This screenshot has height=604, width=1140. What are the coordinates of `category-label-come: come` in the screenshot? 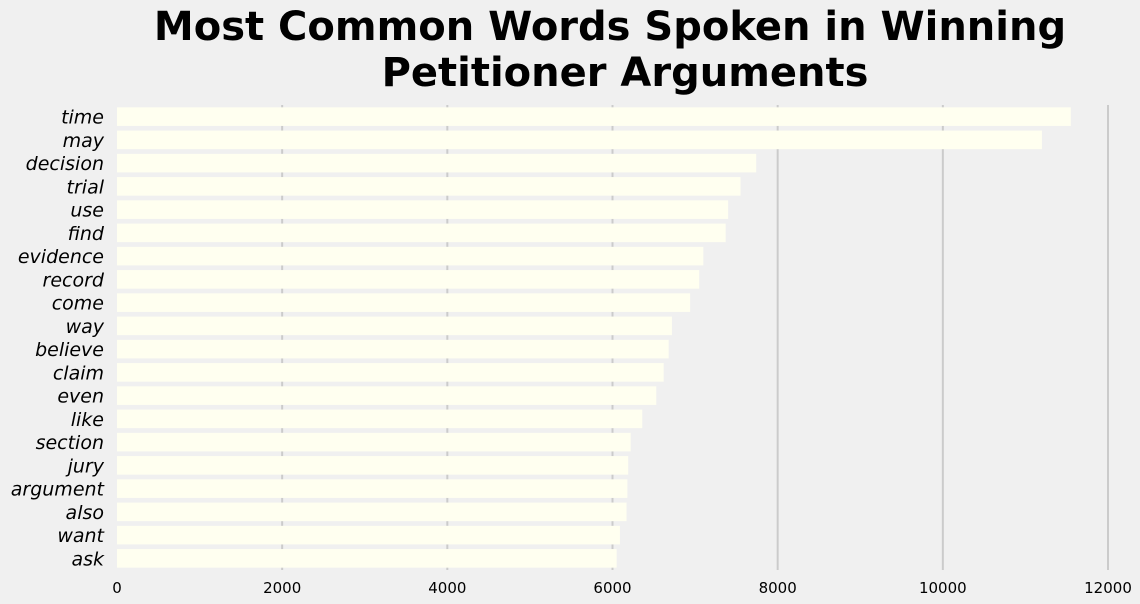 It's located at (78, 304).